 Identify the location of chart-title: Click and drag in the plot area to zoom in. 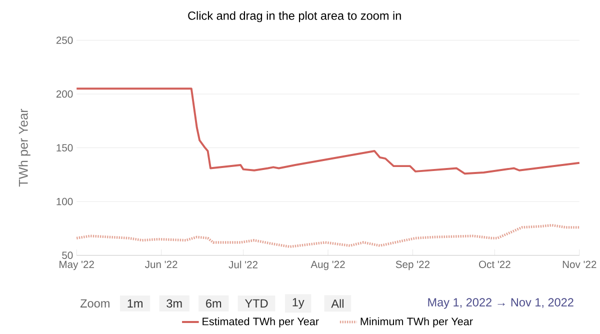
(294, 16).